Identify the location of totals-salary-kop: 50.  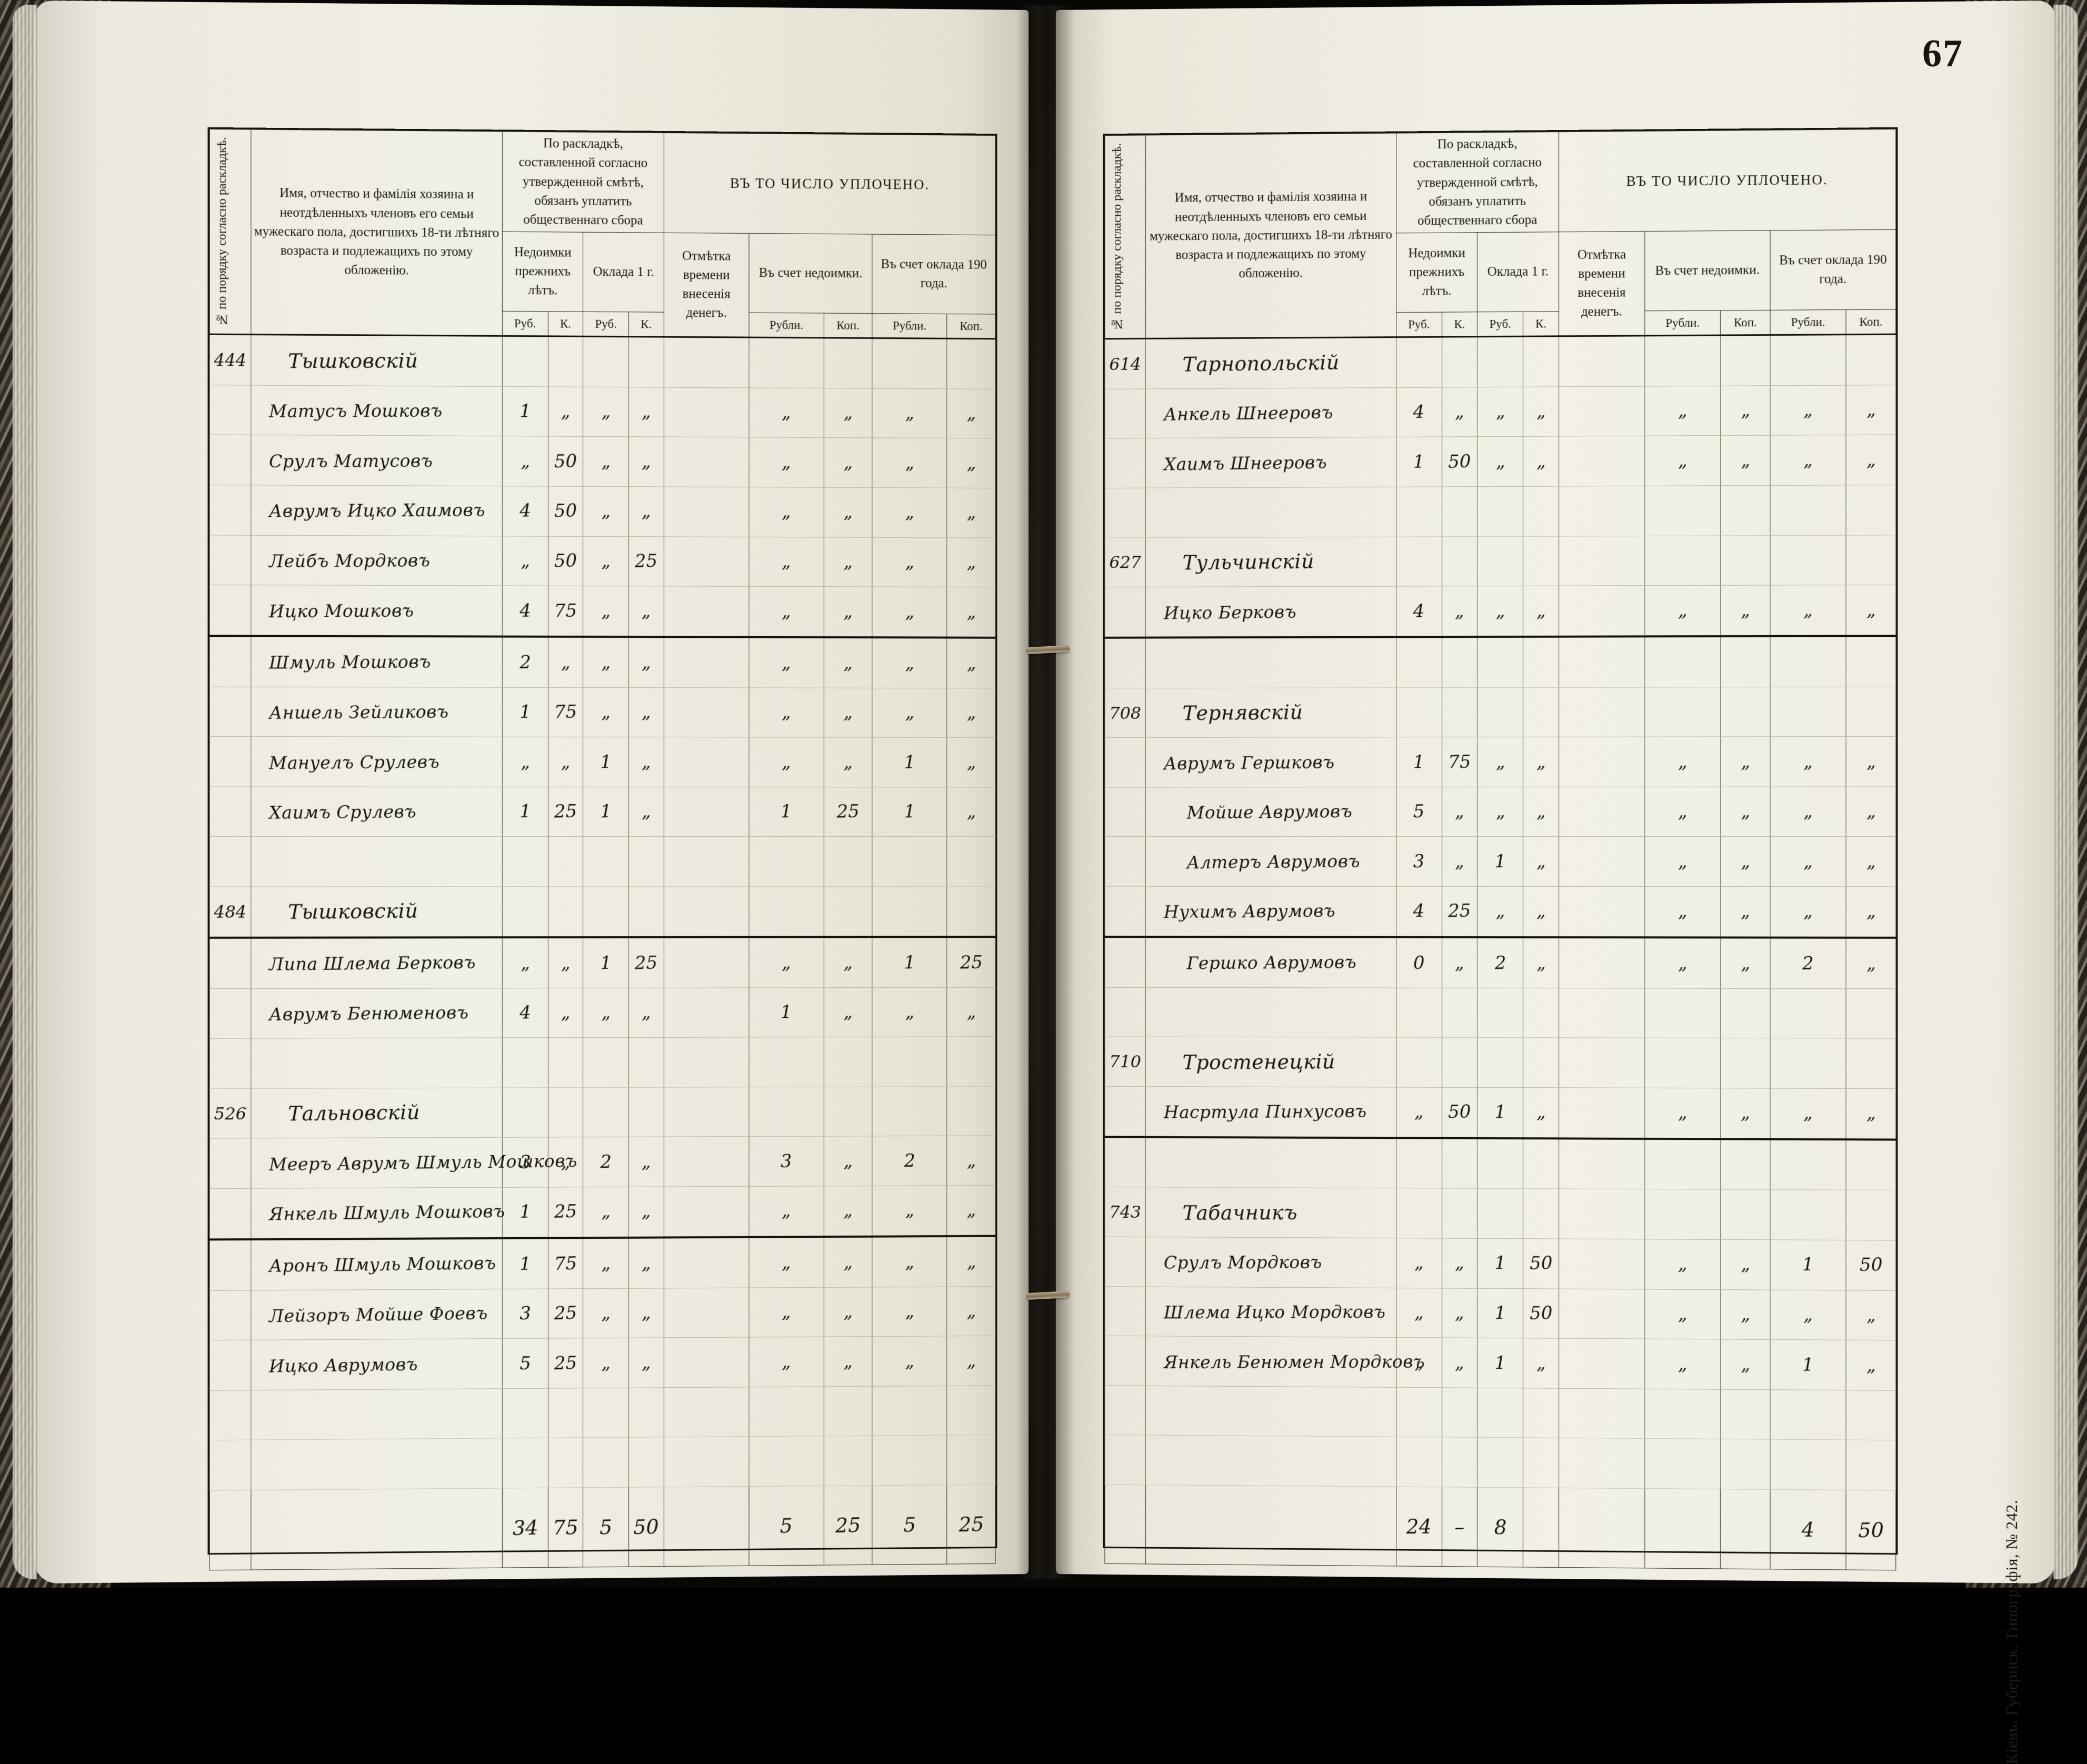
(646, 1527).